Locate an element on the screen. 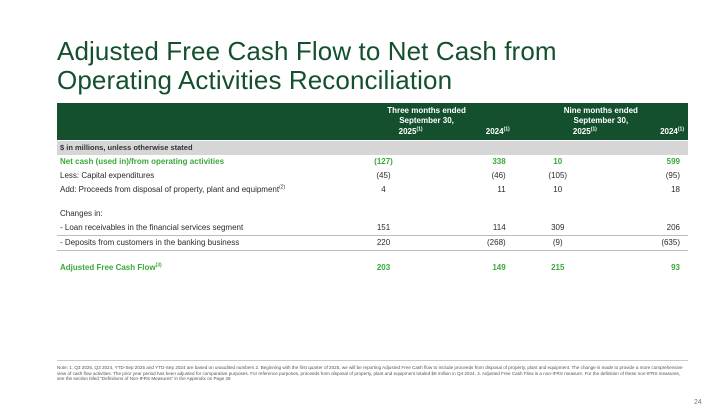 The image size is (715, 415). cell-value: (95) is located at coordinates (672, 175).